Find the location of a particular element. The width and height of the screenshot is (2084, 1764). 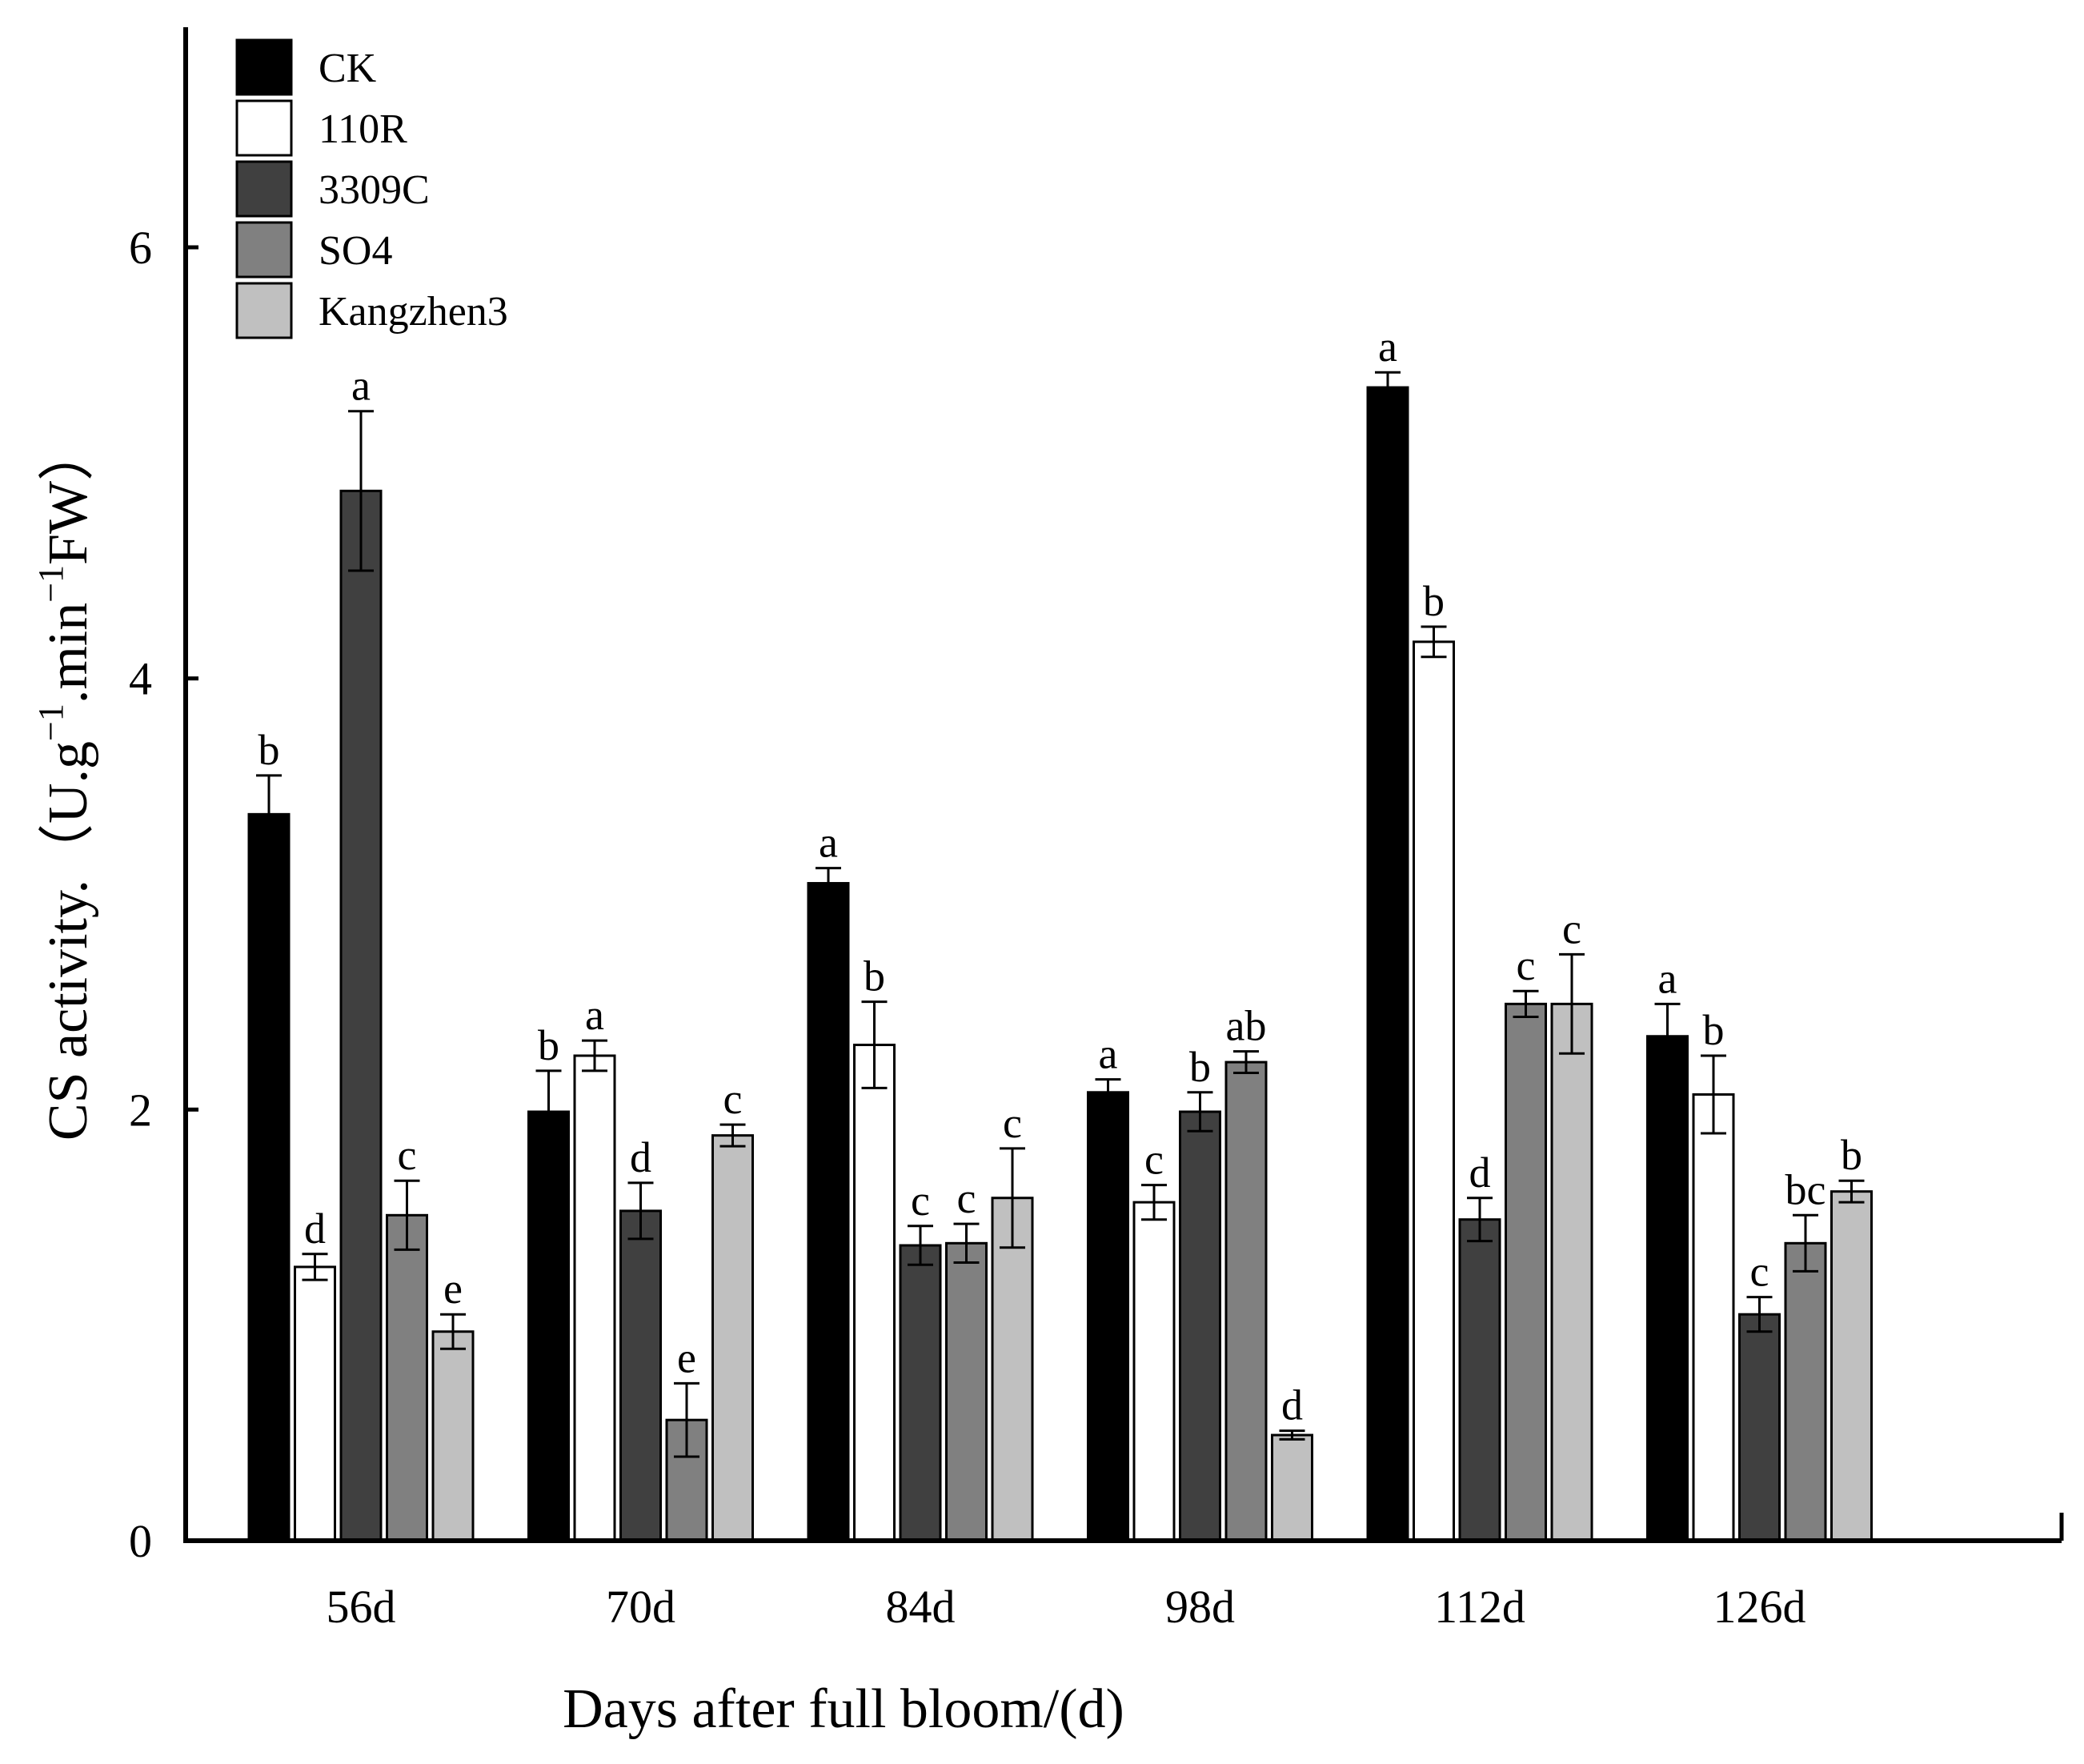

bar-3309c-126d is located at coordinates (1760, 1427).